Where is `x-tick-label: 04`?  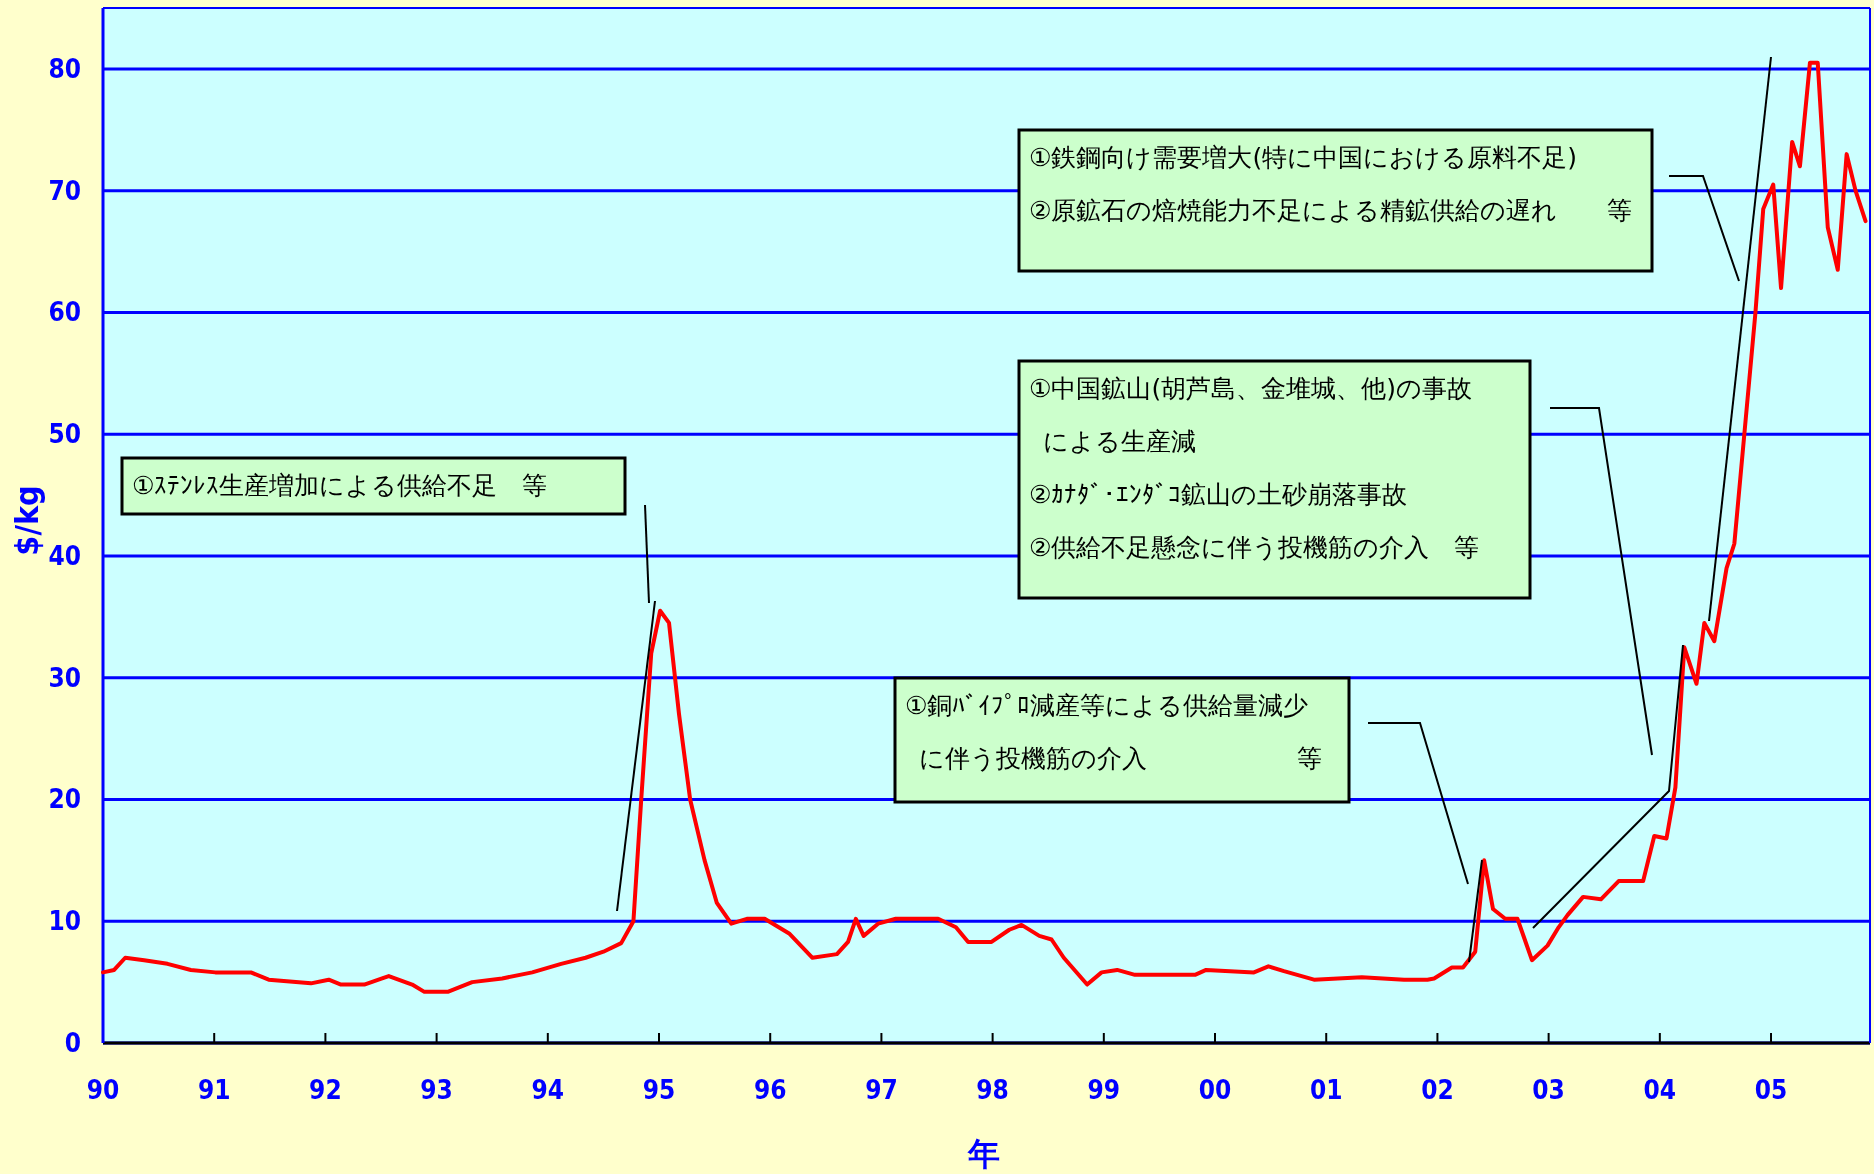 x-tick-label: 04 is located at coordinates (1660, 1090).